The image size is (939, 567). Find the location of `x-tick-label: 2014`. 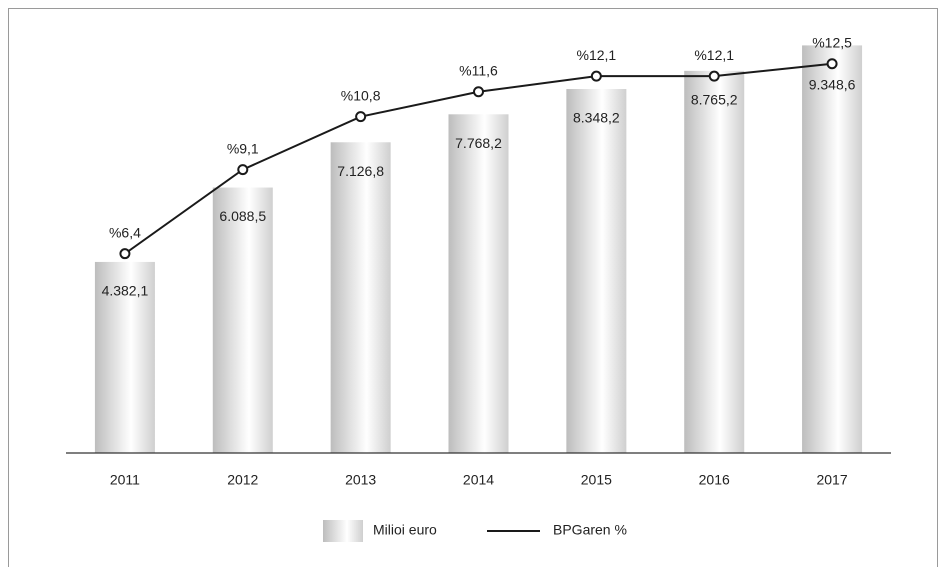

x-tick-label: 2014 is located at coordinates (478, 480).